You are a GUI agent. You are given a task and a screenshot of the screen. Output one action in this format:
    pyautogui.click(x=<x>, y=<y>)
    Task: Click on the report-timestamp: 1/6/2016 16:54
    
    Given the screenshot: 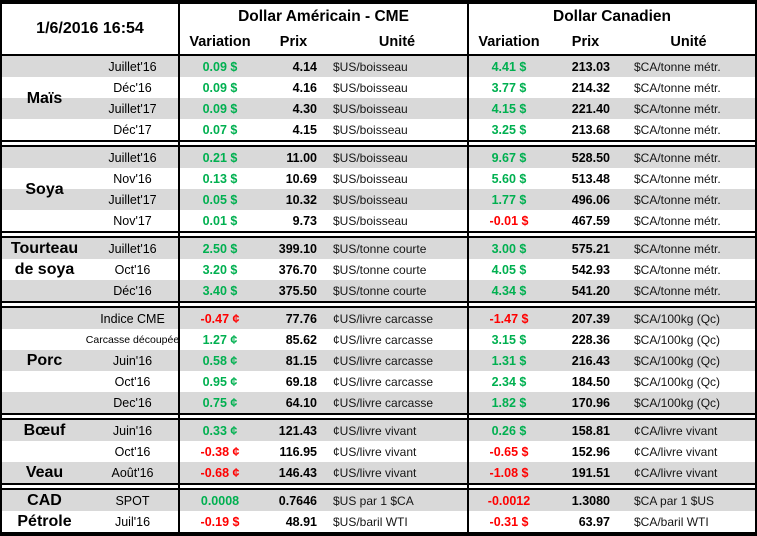 What is the action you would take?
    pyautogui.click(x=91, y=30)
    